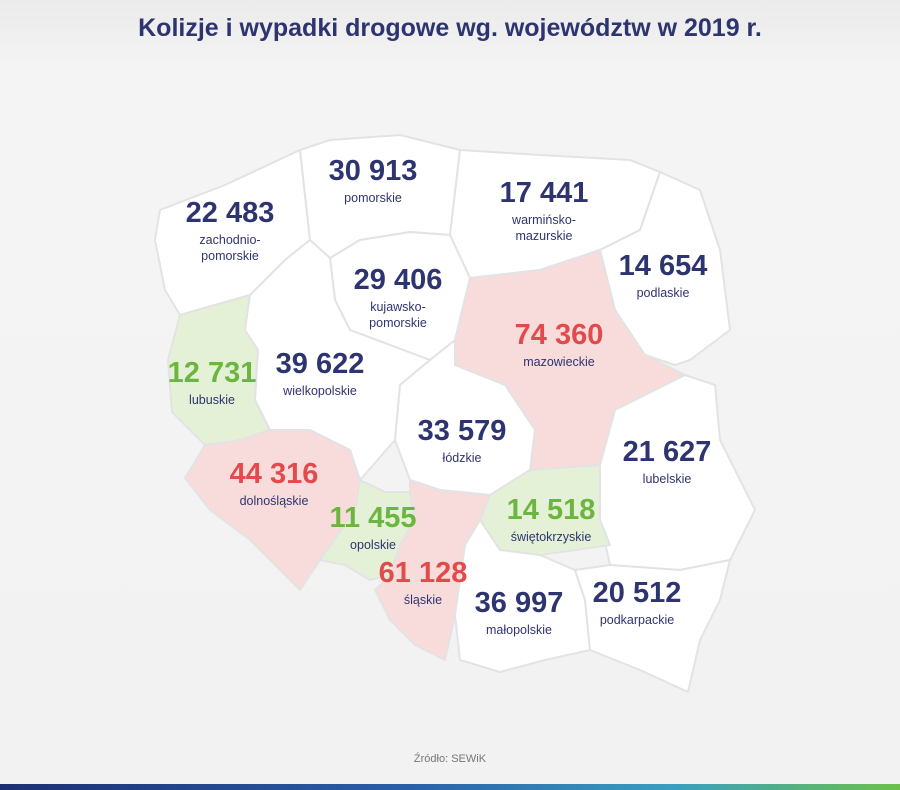 This screenshot has width=900, height=790. I want to click on label-malopolskie: 36 997 małopolskie, so click(519, 612).